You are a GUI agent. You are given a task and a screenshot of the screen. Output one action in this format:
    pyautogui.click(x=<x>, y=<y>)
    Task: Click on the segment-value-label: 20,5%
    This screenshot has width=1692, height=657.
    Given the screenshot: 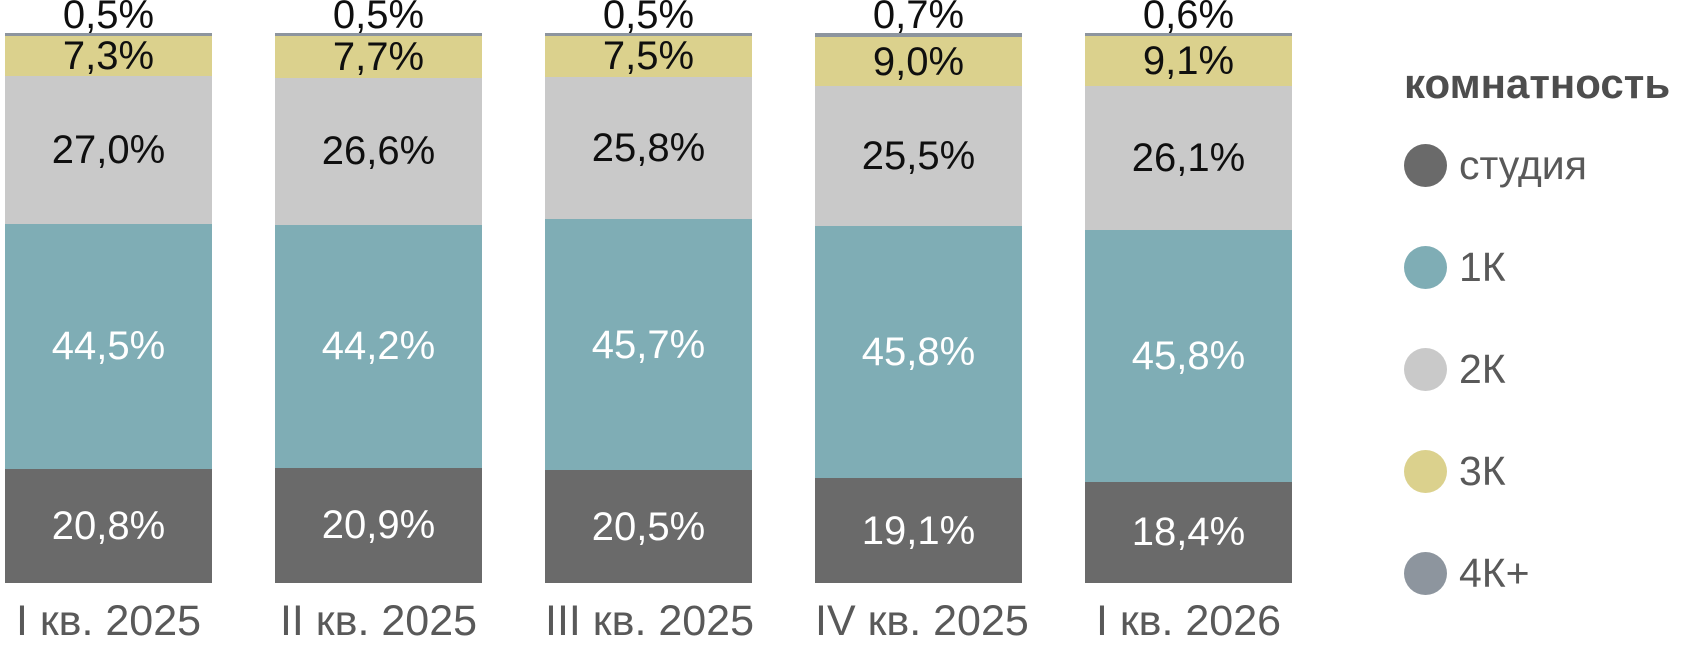 What is the action you would take?
    pyautogui.click(x=648, y=526)
    